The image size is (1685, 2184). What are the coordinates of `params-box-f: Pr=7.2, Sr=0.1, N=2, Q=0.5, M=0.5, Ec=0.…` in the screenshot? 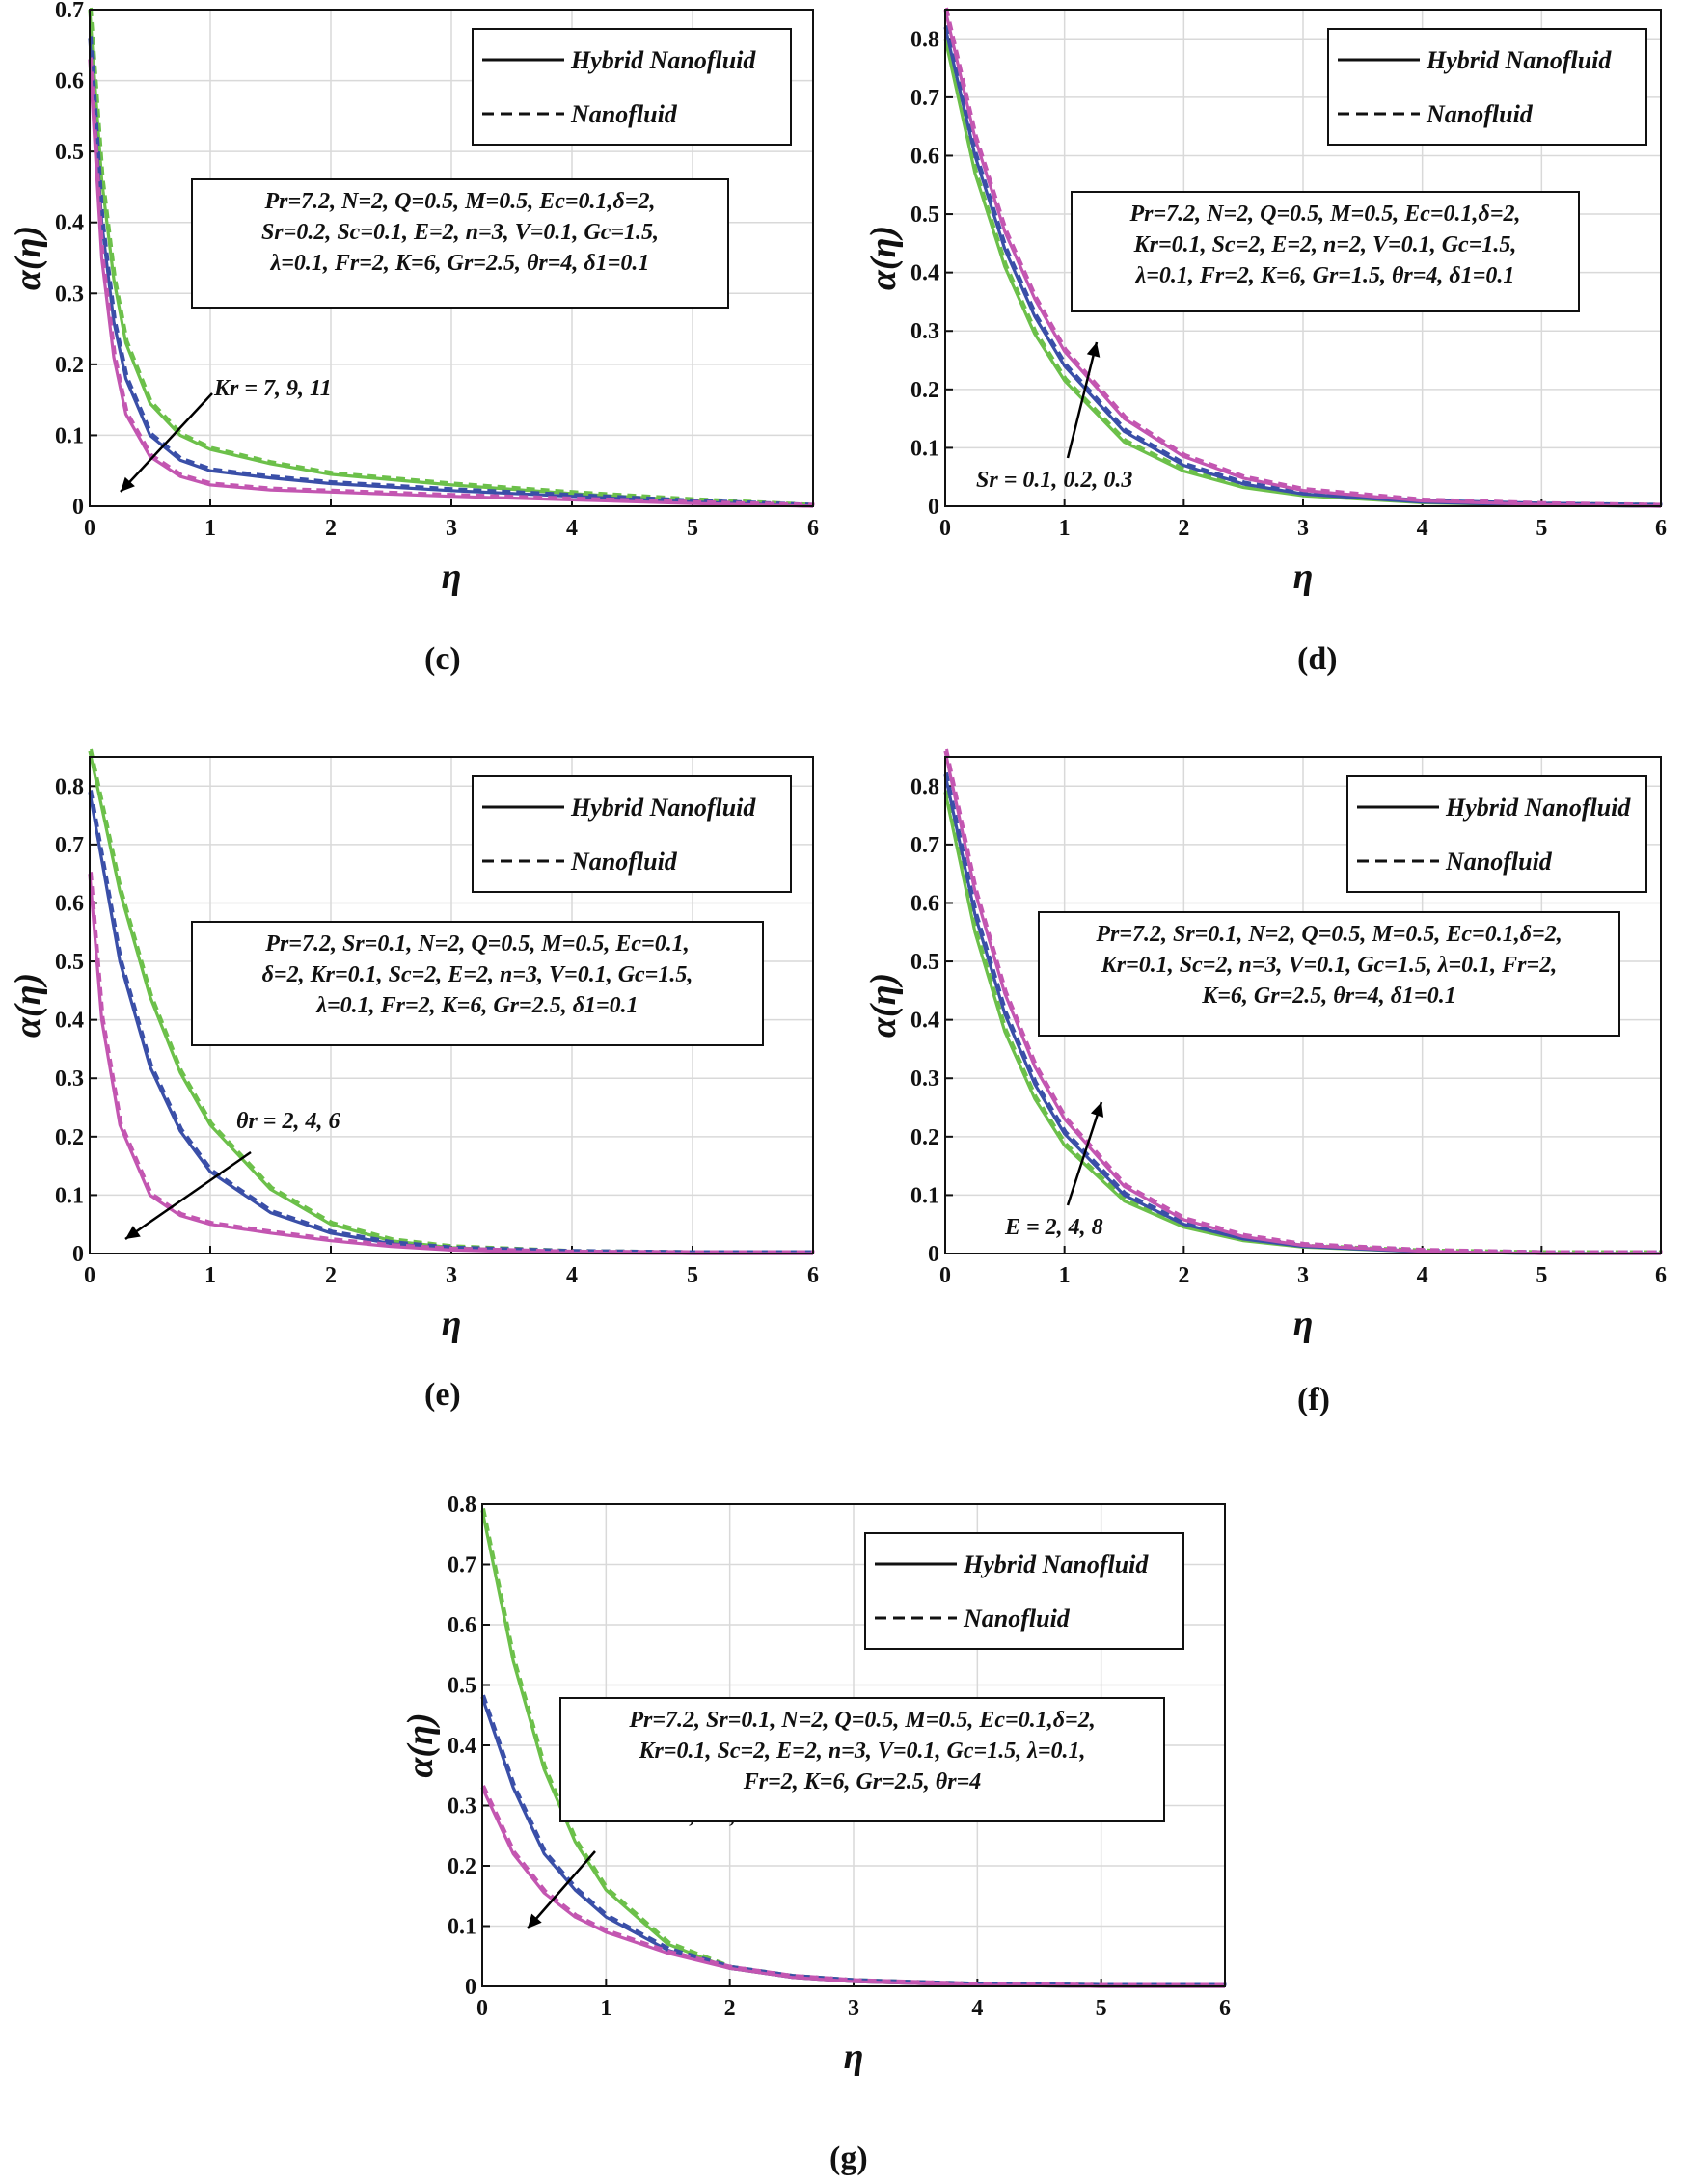 It's located at (1329, 974).